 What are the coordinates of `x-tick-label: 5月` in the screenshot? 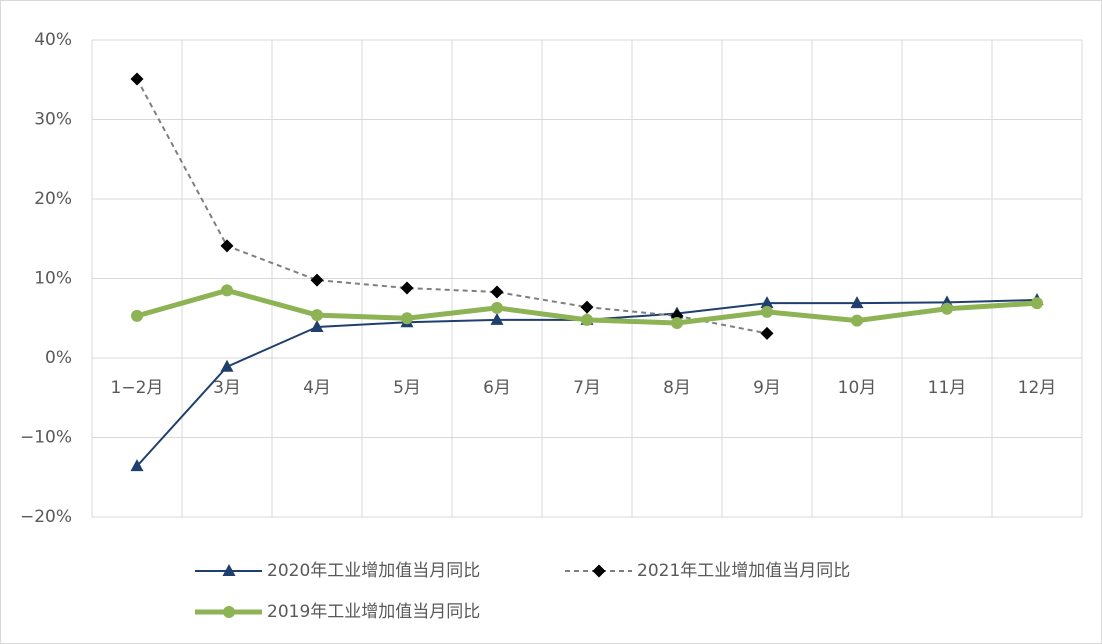 It's located at (407, 388).